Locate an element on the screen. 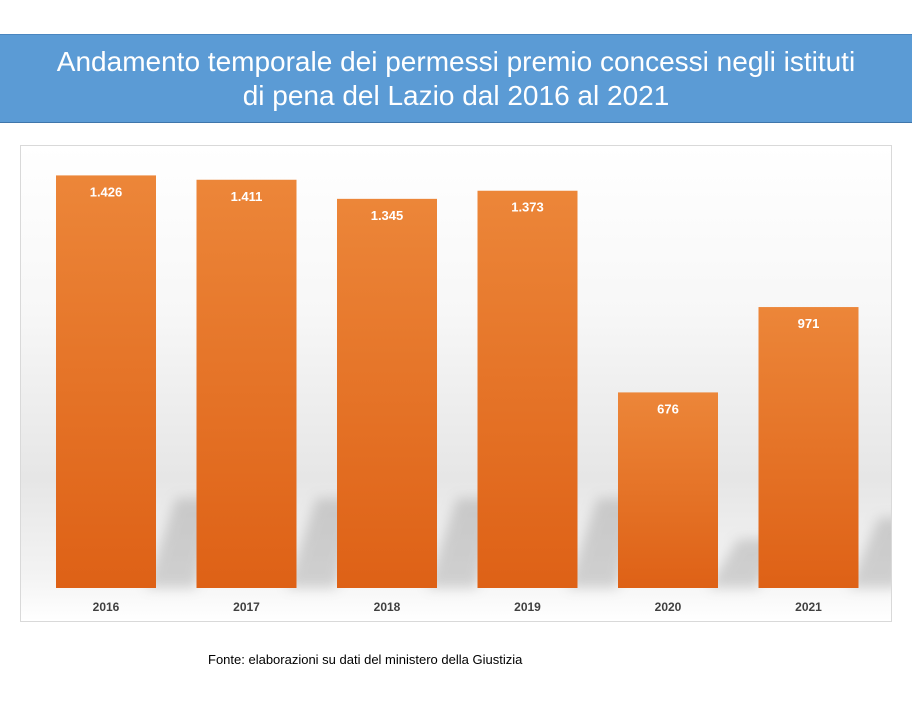  x-tick-label-2016: 2016 is located at coordinates (106, 607).